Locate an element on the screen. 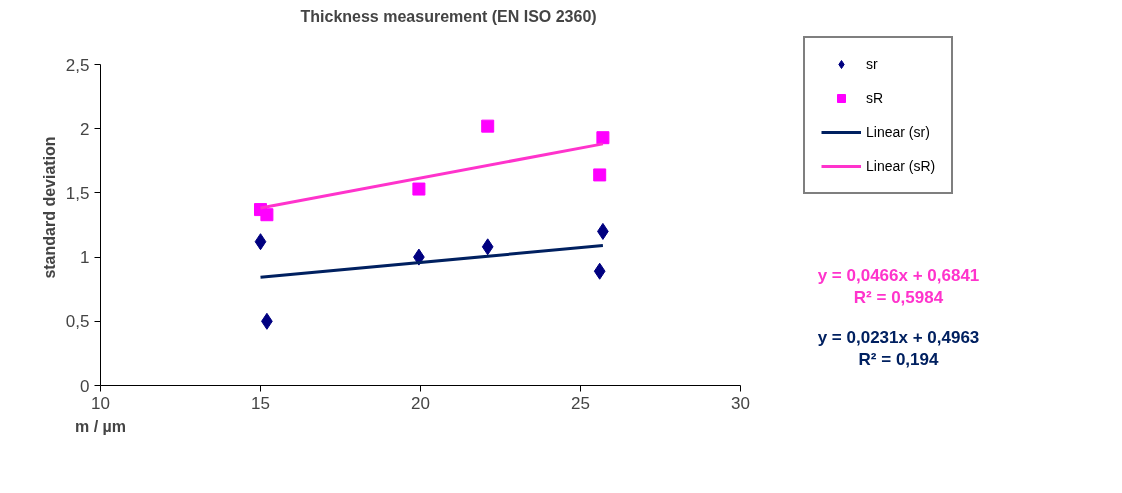 Image resolution: width=1122 pixels, height=493 pixels. y-tick-label: 2,5 is located at coordinates (77, 65).